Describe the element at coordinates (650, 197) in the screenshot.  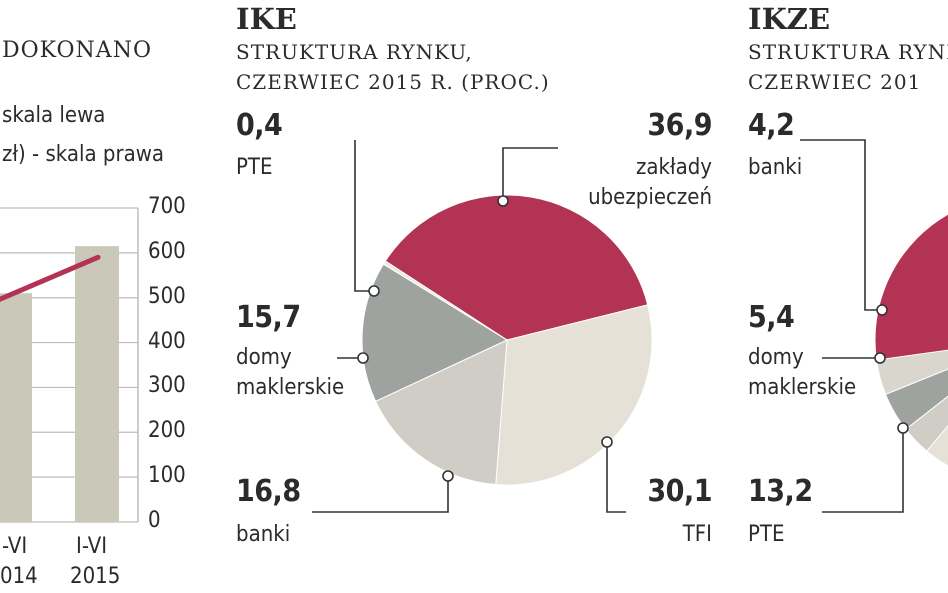
I see `ike-insurance-label-2: ubezpieczeń` at that location.